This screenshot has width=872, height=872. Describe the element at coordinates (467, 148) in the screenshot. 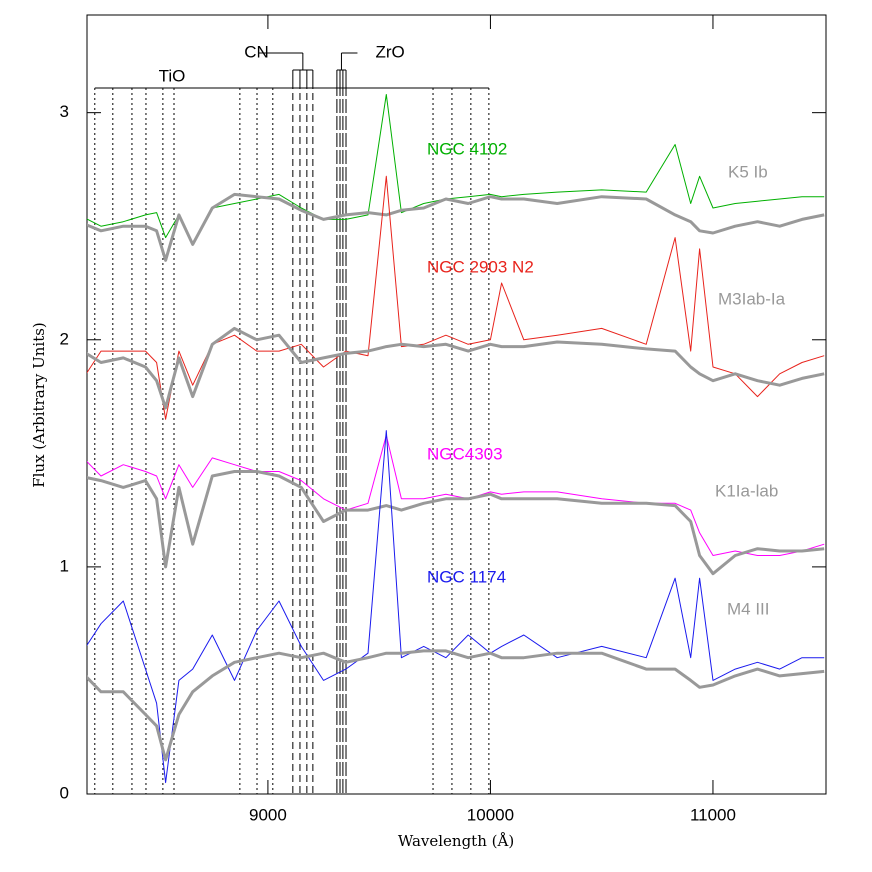

I see `series-label: NGC 4102` at that location.